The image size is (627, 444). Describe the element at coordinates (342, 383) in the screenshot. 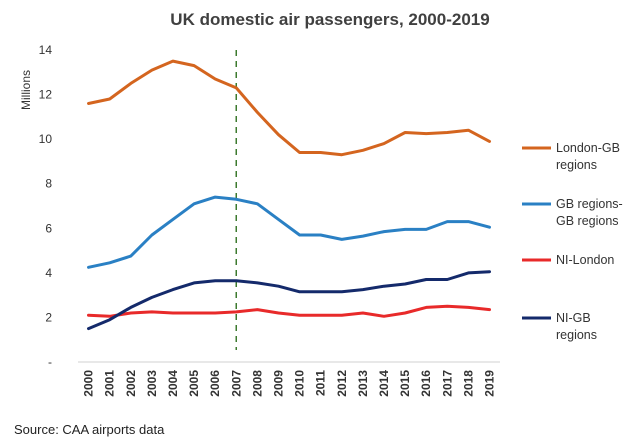

I see `x-tick-label: 2012` at that location.